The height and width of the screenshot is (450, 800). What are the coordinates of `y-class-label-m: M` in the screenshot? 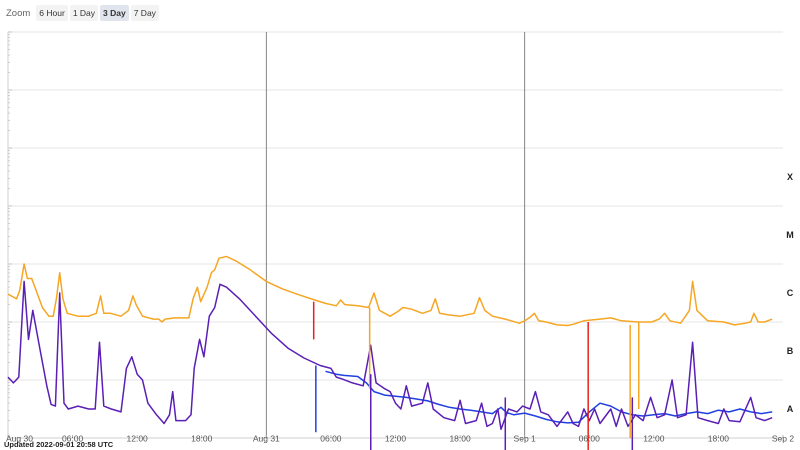 It's located at (790, 235).